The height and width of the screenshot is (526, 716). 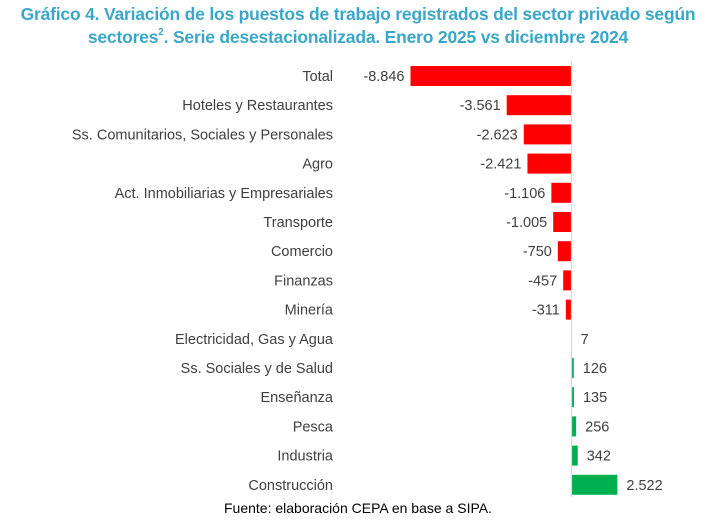 I want to click on category-label: Transporte, so click(x=298, y=223).